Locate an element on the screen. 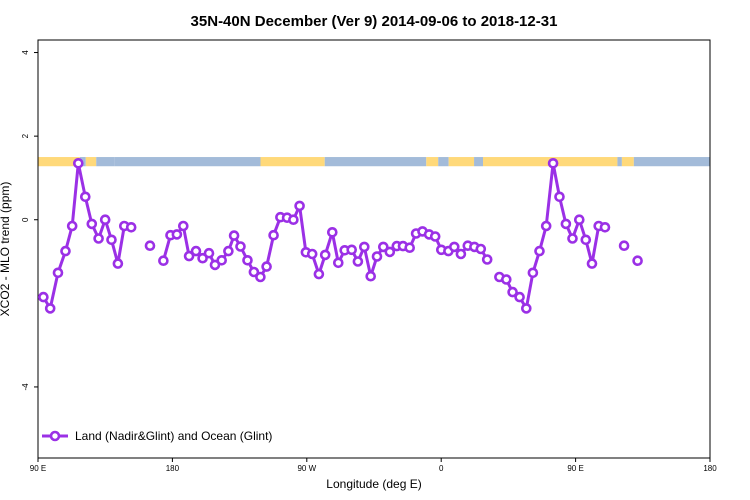 Image resolution: width=750 pixels, height=500 pixels. legend-label: Land (Nadir&Glint) and Ocean (Glint) is located at coordinates (173, 436).